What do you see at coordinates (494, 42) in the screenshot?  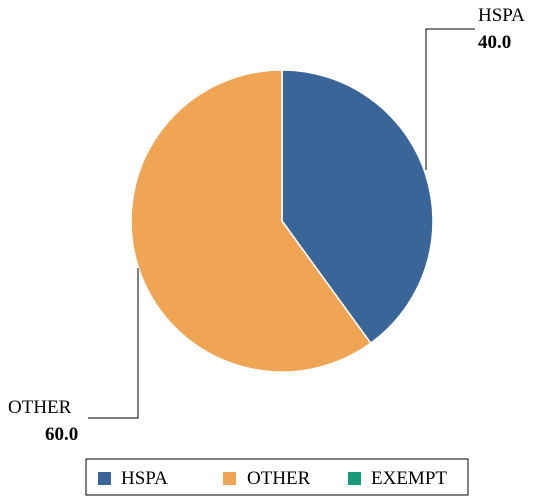 I see `callout-value-hspa: 40.0` at bounding box center [494, 42].